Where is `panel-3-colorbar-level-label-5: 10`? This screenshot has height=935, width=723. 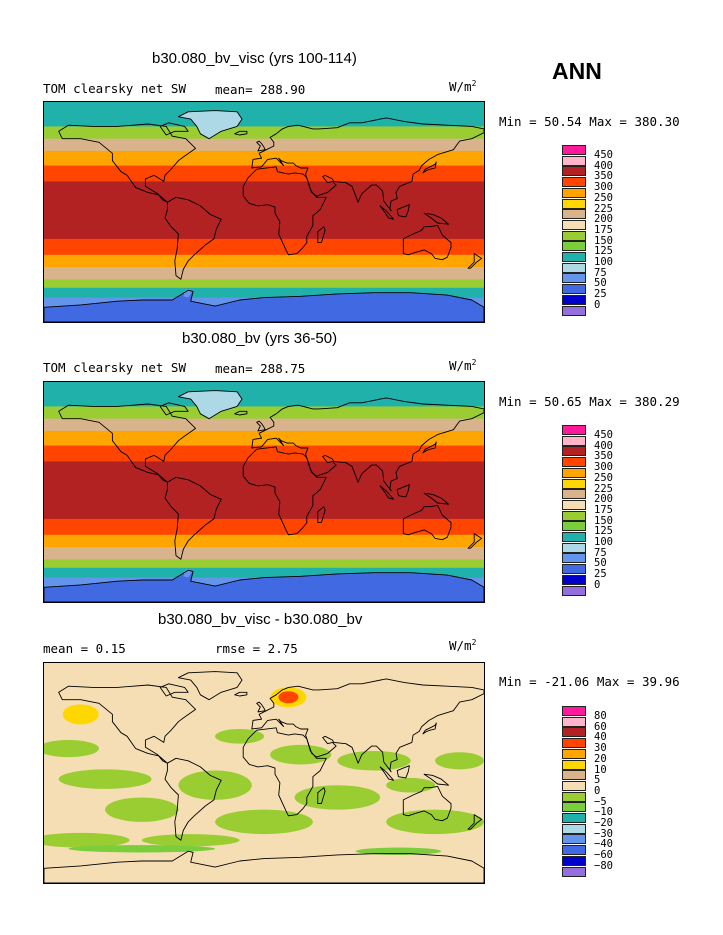 panel-3-colorbar-level-label-5: 10 is located at coordinates (600, 769).